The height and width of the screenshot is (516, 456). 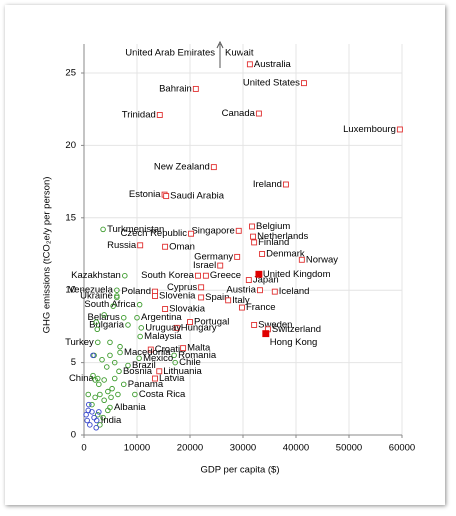 I want to click on point-label: Poland, so click(x=136, y=291).